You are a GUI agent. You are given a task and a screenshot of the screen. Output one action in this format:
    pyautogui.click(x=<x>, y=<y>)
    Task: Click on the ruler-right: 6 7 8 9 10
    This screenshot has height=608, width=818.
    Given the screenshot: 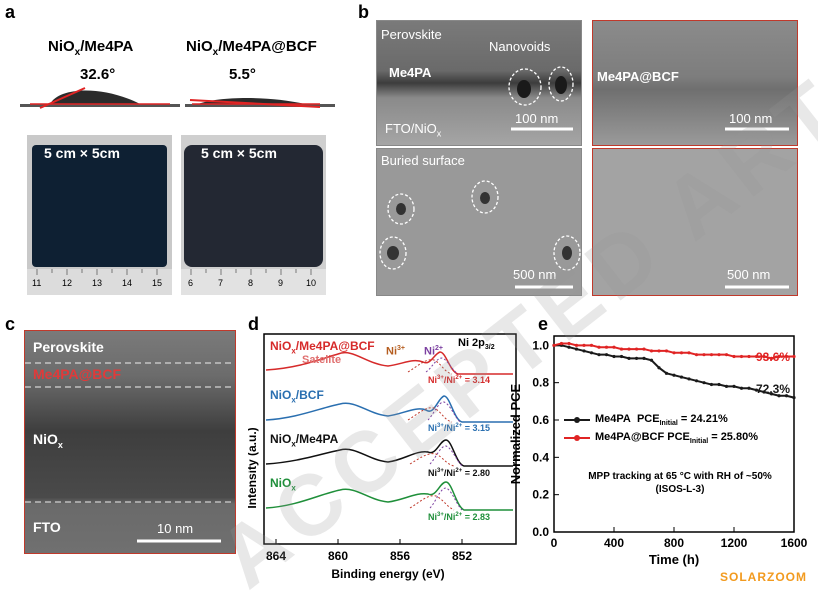 What is the action you would take?
    pyautogui.click(x=253, y=282)
    